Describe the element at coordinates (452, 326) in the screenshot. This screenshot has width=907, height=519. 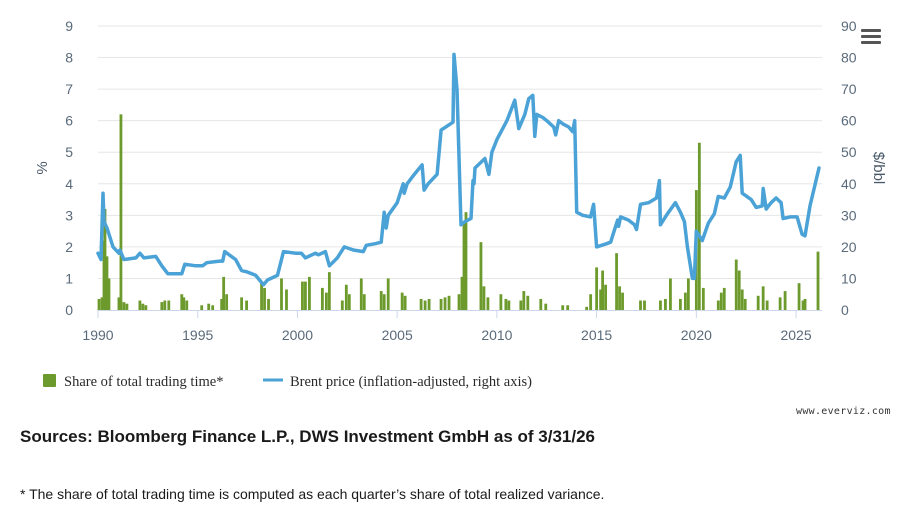
I see `x-axis: 1990 1995 2000 2005 2010 2015 2020 2025` at that location.